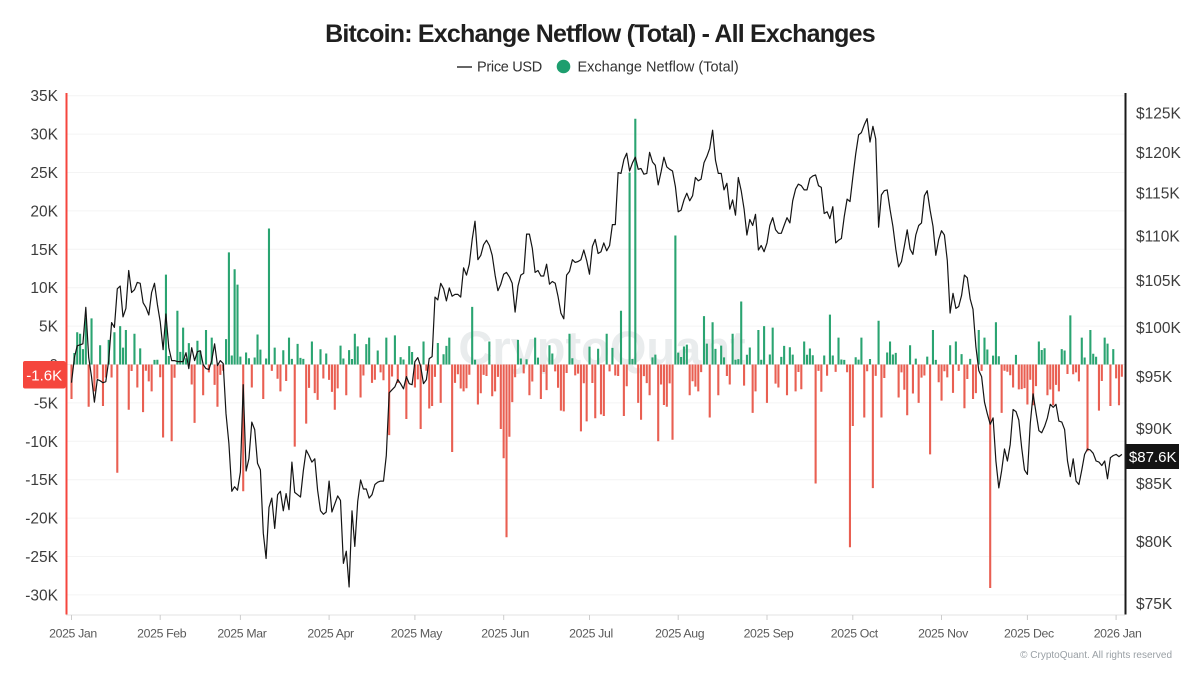 This screenshot has height=680, width=1200. I want to click on svg-text: $87.6K, so click(1153, 457).